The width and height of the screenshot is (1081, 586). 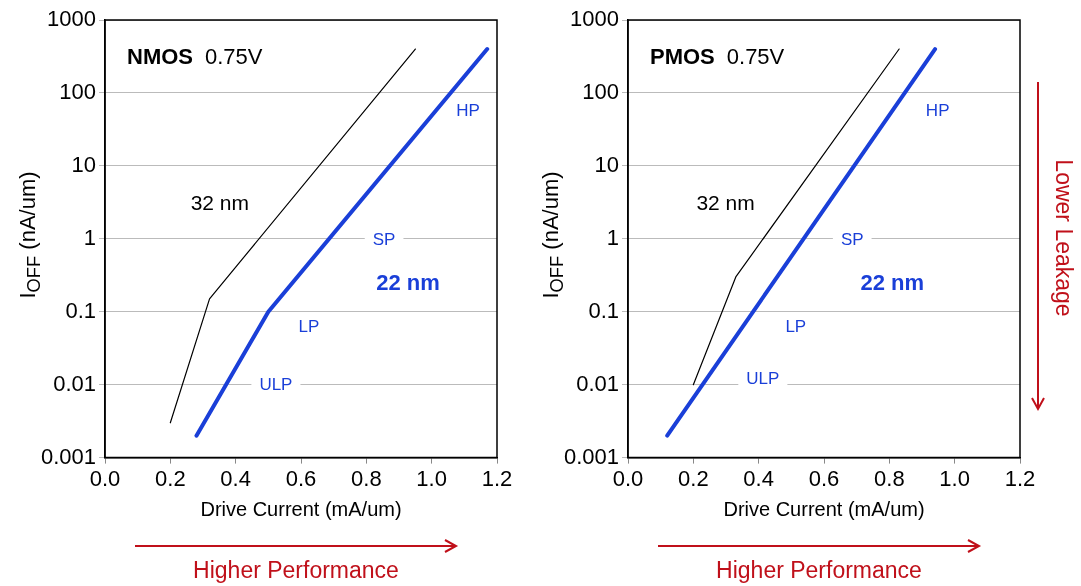 What do you see at coordinates (160, 57) in the screenshot?
I see `text: NMOS` at bounding box center [160, 57].